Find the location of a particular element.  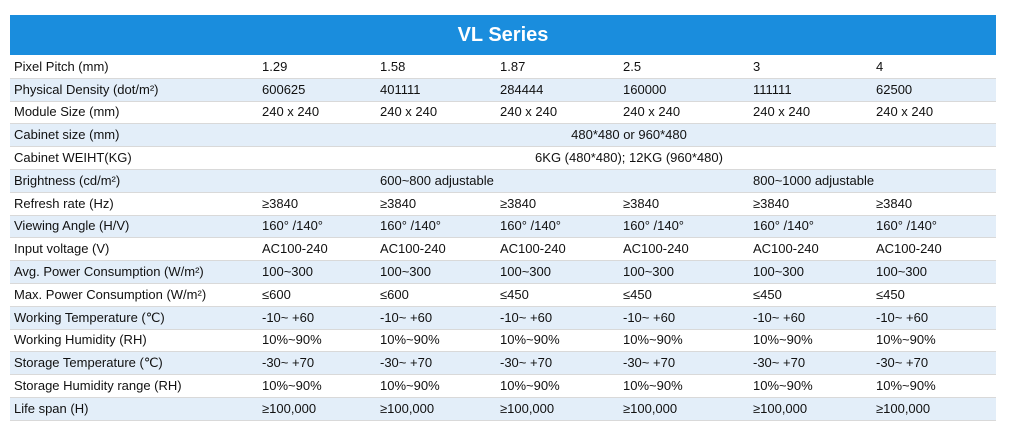

row-label: Max. Power Consumption (W/m²) is located at coordinates (134, 295).